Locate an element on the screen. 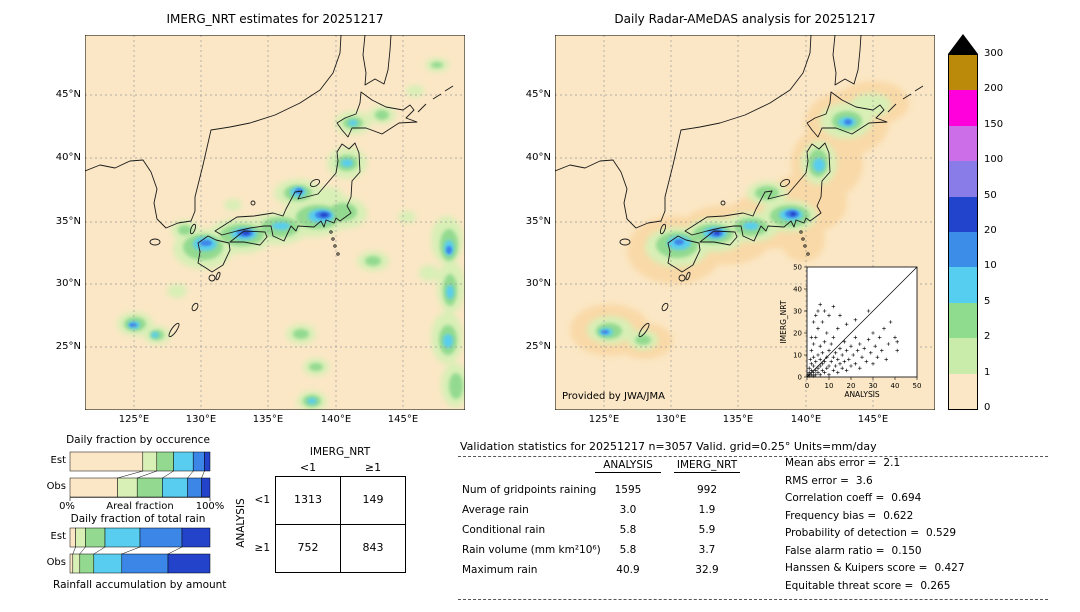 This screenshot has width=1080, height=612. colorbar-tick-label: 20 is located at coordinates (990, 230).